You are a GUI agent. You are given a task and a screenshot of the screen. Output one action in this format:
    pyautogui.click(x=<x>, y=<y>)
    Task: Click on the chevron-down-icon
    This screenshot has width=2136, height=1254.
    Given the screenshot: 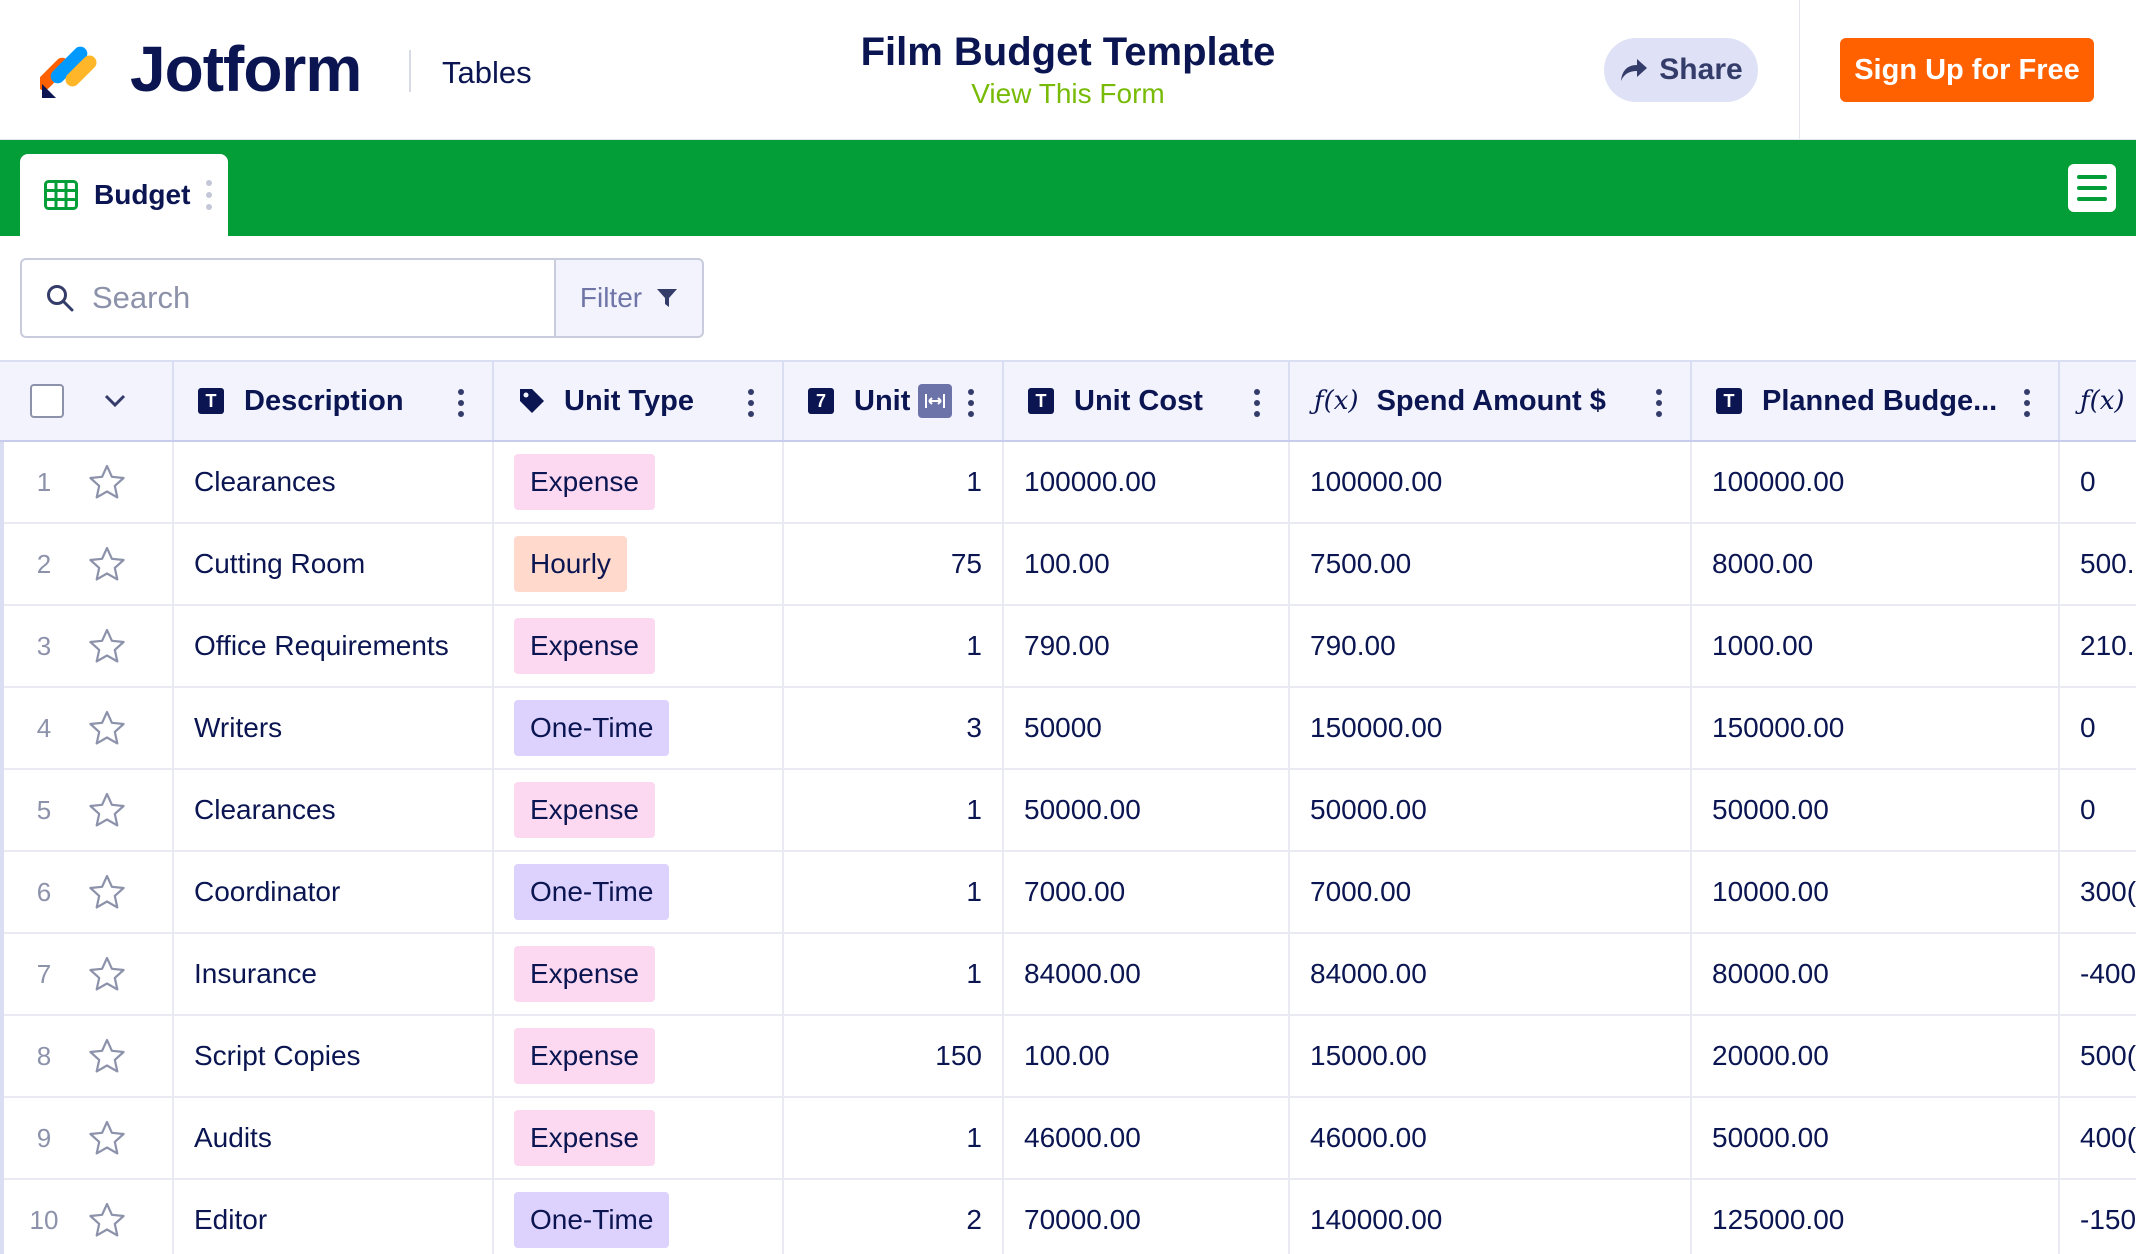 What is the action you would take?
    pyautogui.click(x=115, y=401)
    